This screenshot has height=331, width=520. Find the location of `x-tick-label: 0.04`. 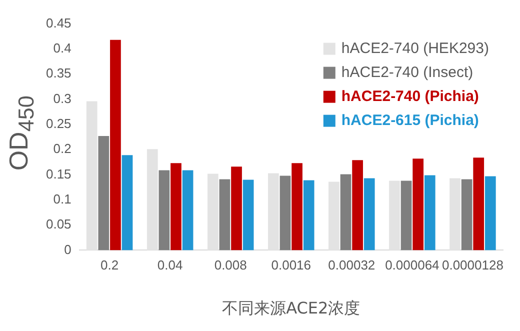

x-tick-label: 0.04 is located at coordinates (170, 265).